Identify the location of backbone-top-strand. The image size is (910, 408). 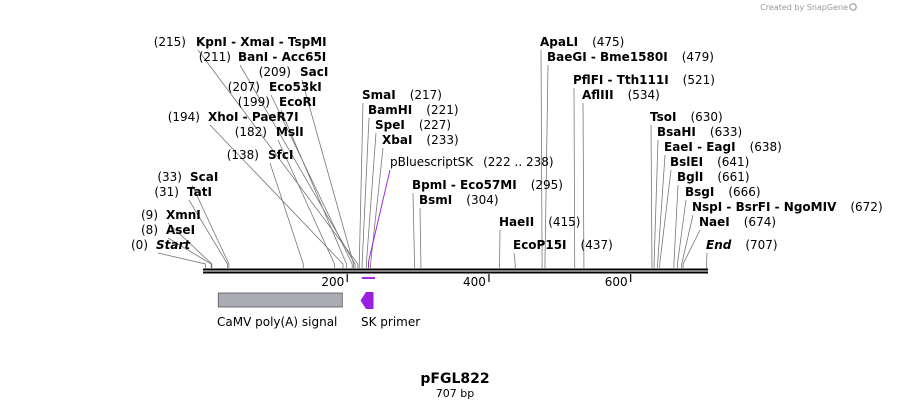
(455, 269).